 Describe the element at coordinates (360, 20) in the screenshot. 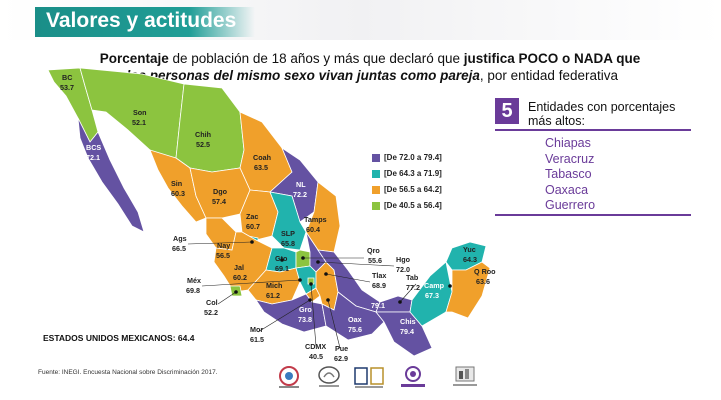

I see `header-band: Valores y actitudes` at that location.